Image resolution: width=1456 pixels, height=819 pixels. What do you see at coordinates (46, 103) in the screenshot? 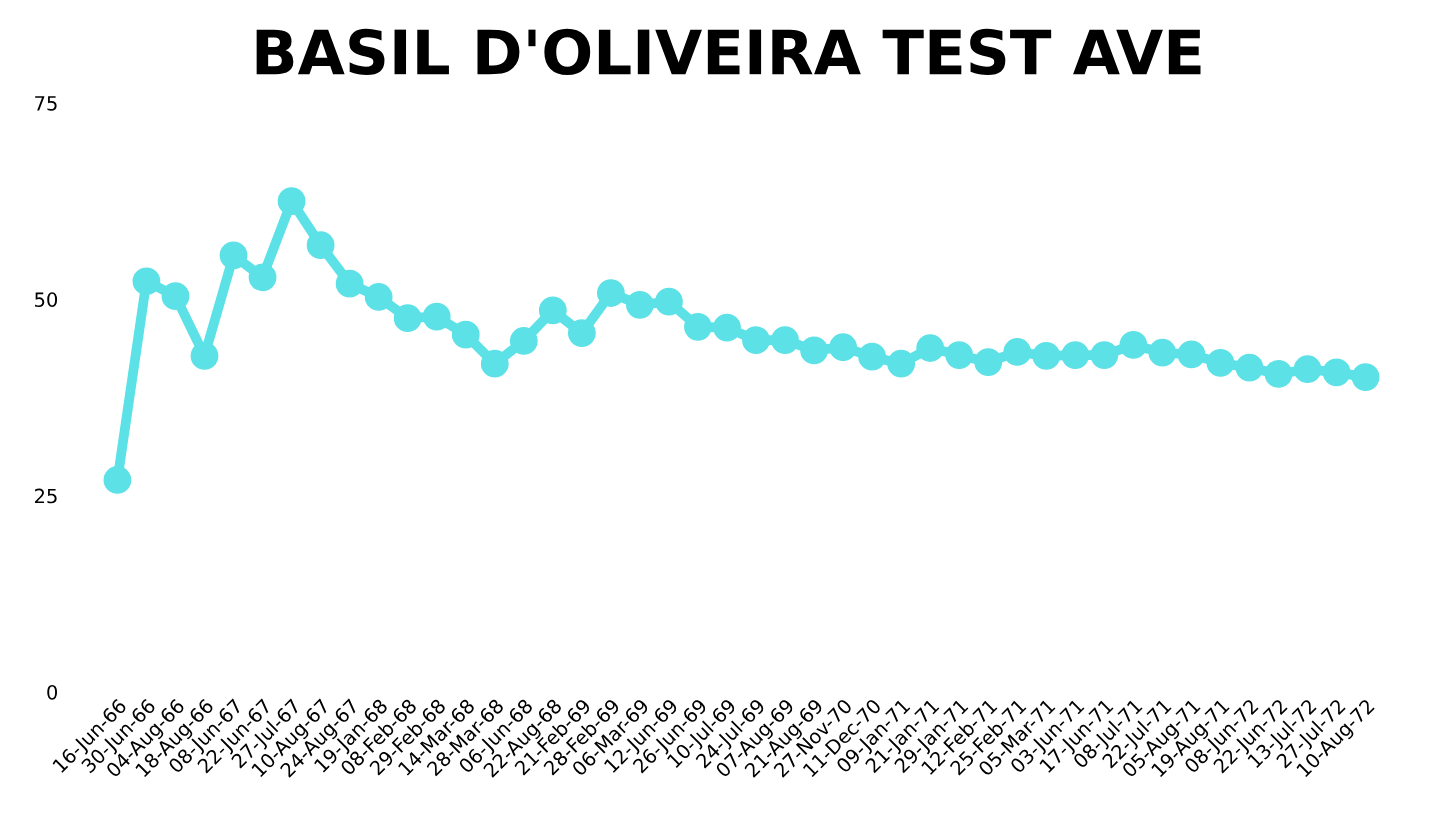
I see `y-tick-label: 75` at bounding box center [46, 103].